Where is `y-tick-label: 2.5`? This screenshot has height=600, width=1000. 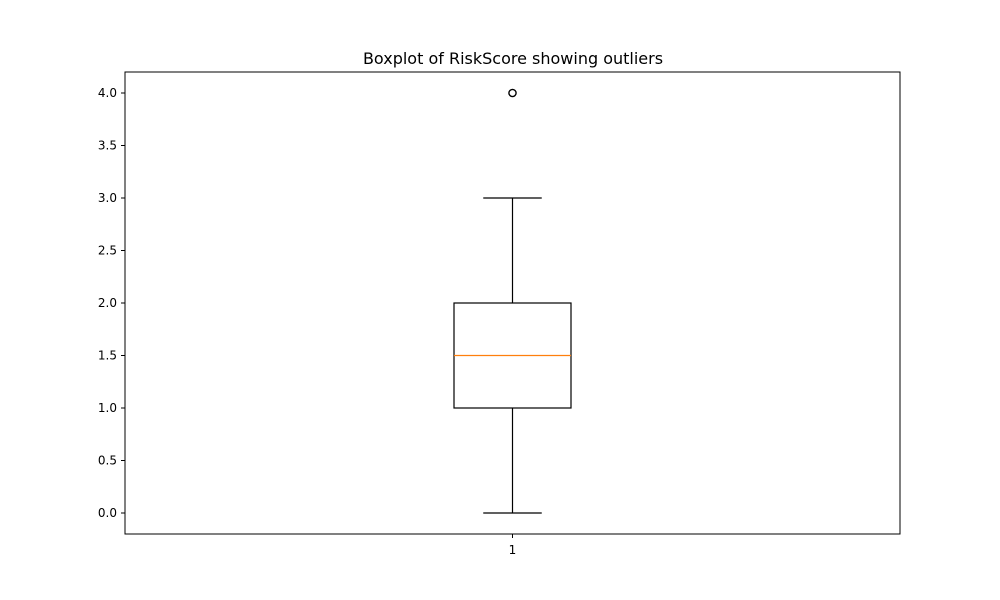 y-tick-label: 2.5 is located at coordinates (107, 251).